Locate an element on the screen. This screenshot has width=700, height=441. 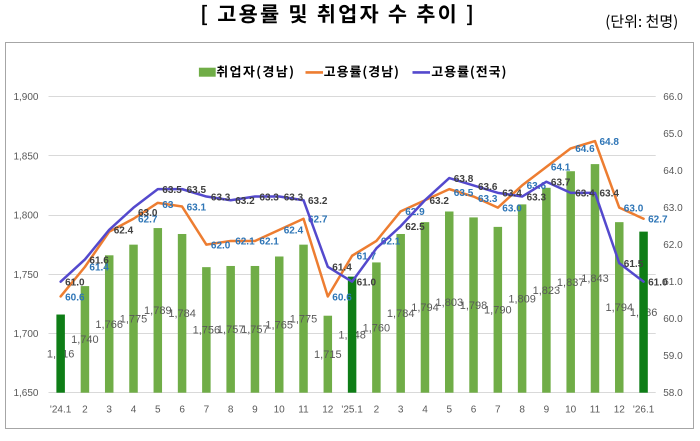
svg-text: 1,750 is located at coordinates (25, 275).